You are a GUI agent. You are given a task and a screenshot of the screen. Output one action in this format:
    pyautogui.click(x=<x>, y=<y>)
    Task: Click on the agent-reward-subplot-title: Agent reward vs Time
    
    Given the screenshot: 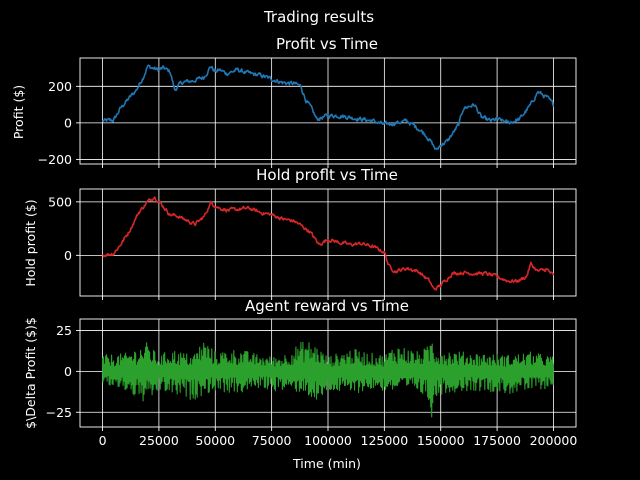 What is the action you would take?
    pyautogui.click(x=327, y=306)
    